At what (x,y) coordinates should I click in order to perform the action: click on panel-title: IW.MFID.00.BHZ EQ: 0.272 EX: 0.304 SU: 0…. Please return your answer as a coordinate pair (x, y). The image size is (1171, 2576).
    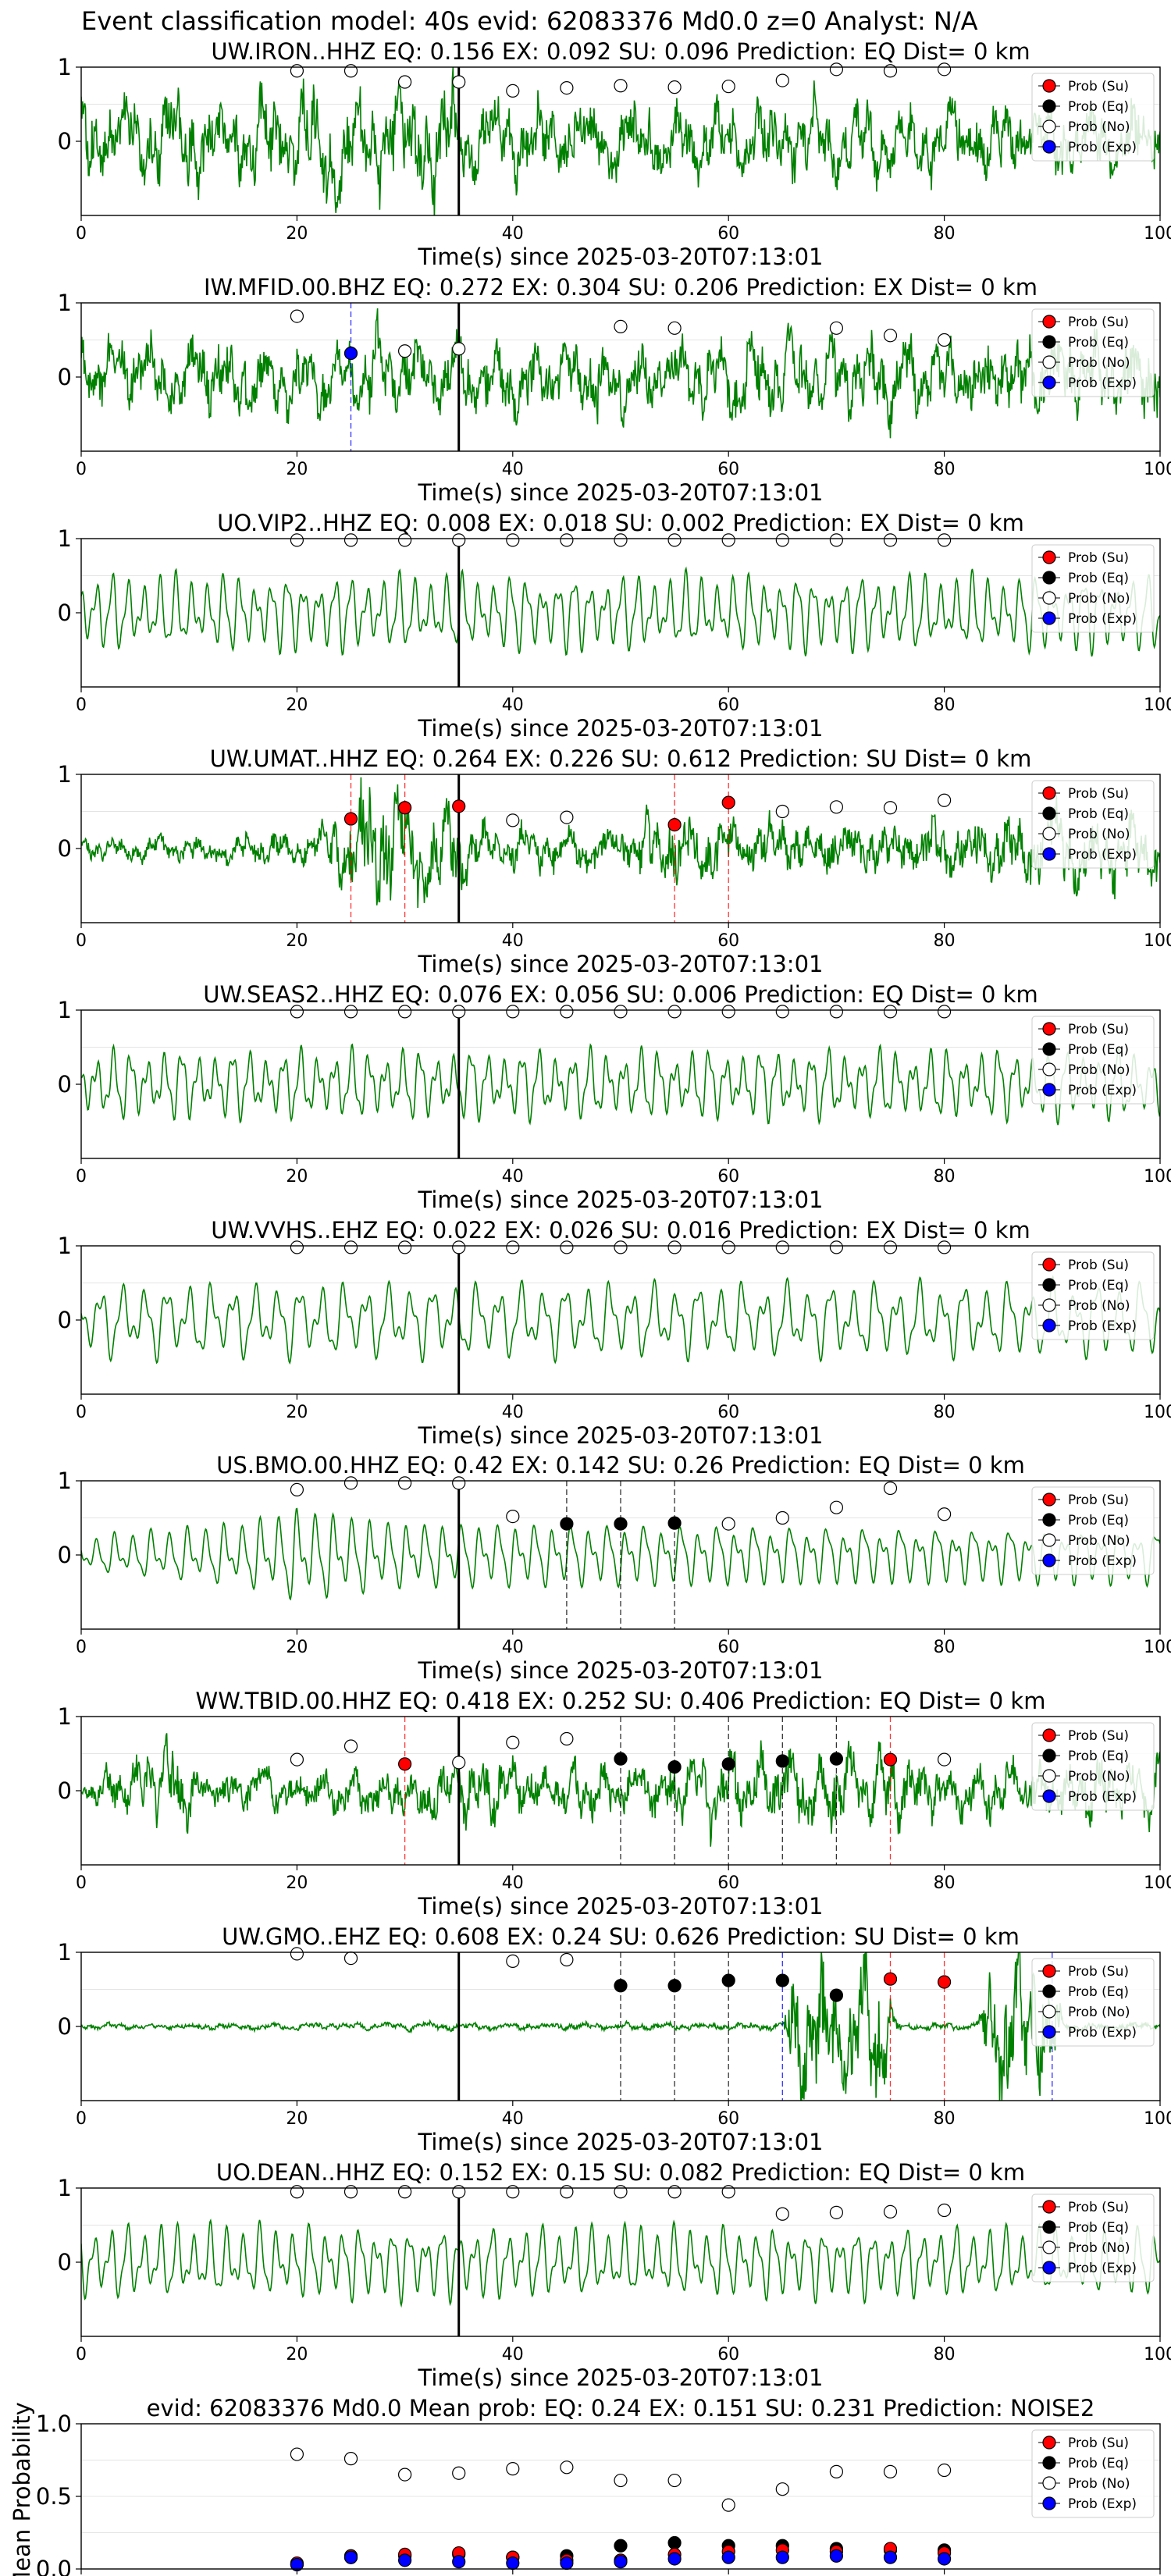
    Looking at the image, I should click on (621, 287).